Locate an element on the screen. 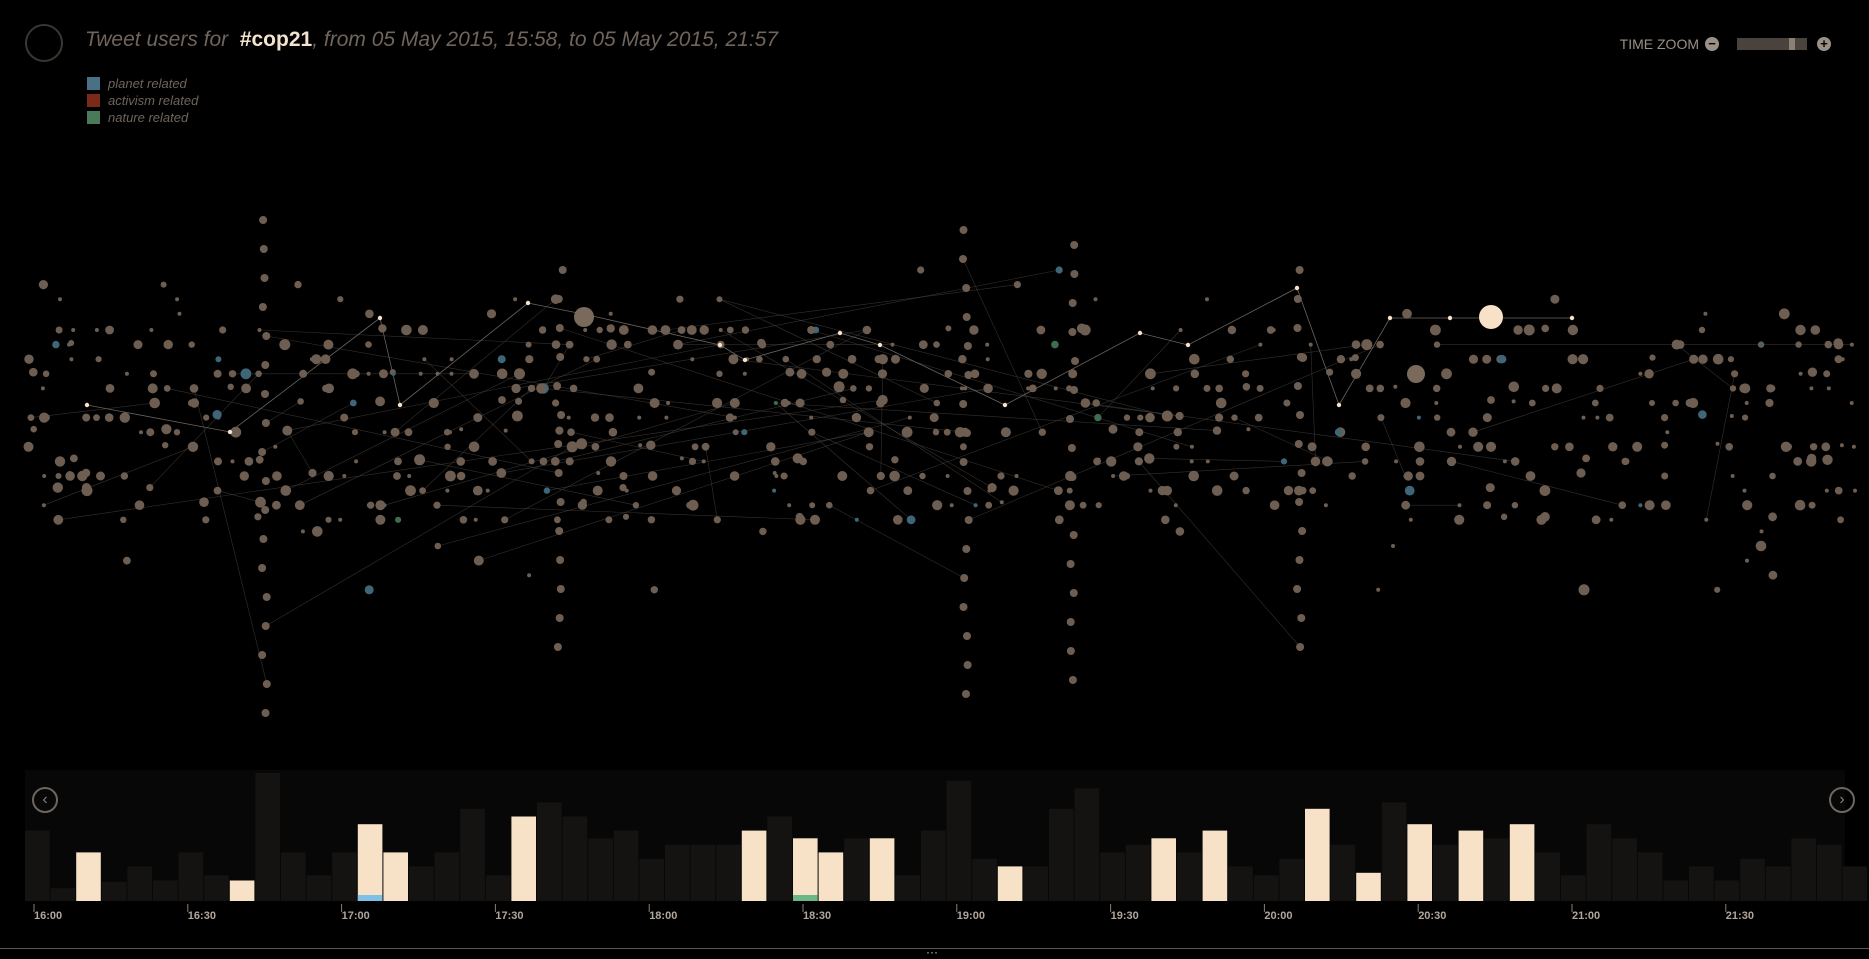  chevron-right-icon: › is located at coordinates (1842, 800).